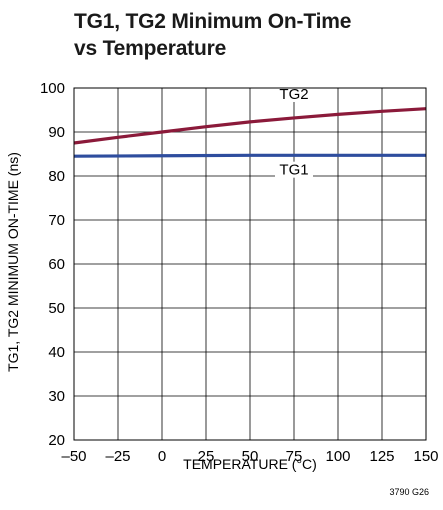 The image size is (443, 510). I want to click on y-tick-label: 30, so click(56, 396).